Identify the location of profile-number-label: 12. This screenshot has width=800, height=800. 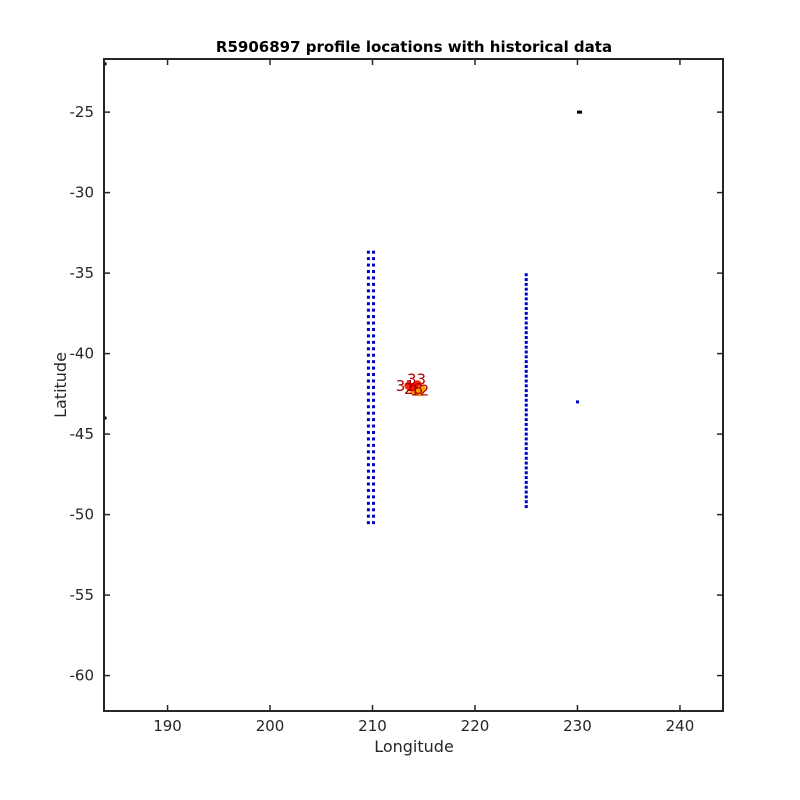
(419, 391).